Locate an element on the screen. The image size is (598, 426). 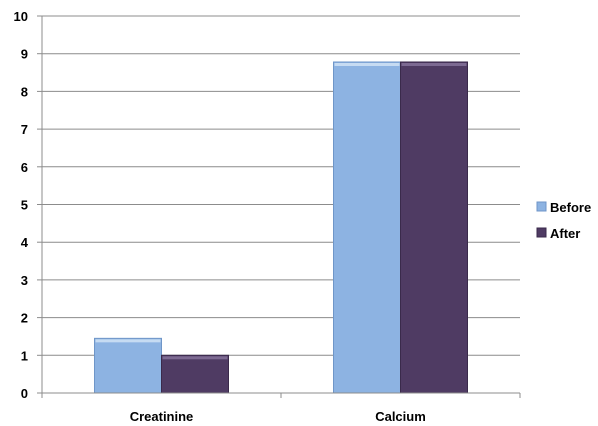
y-tick-label: 3 is located at coordinates (24, 280).